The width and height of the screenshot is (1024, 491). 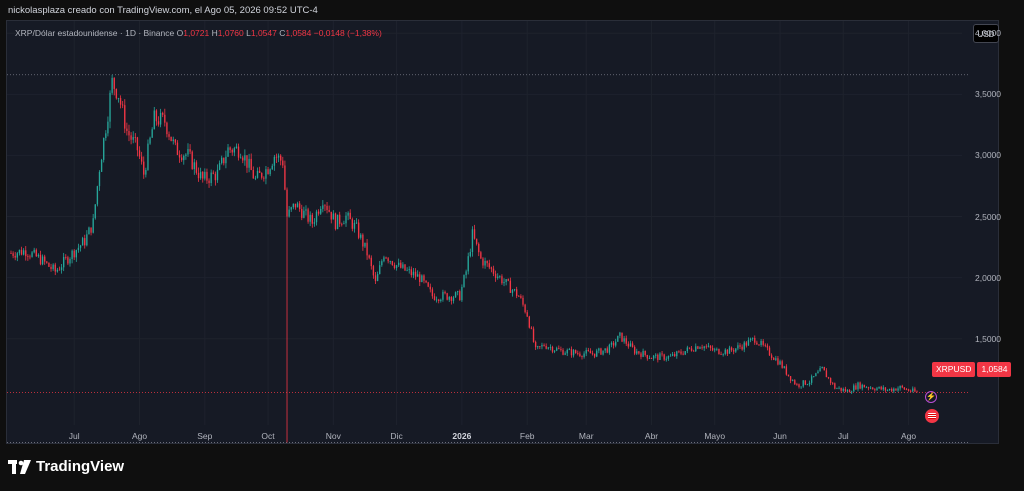 What do you see at coordinates (462, 436) in the screenshot?
I see `x-tick-label: 2026` at bounding box center [462, 436].